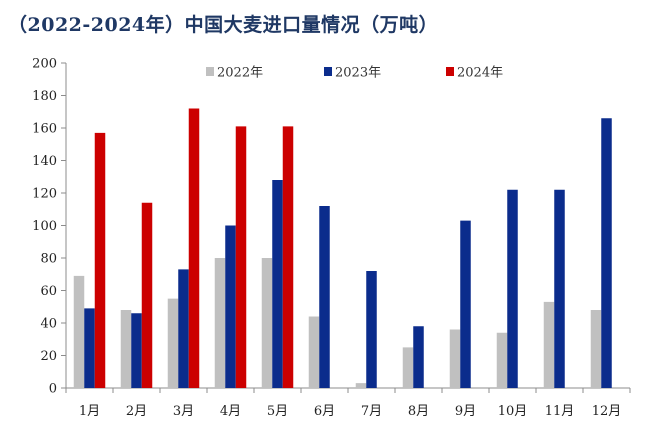 This screenshot has width=660, height=428. Describe the element at coordinates (358, 73) in the screenshot. I see `legend-label-2: 2023年` at that location.